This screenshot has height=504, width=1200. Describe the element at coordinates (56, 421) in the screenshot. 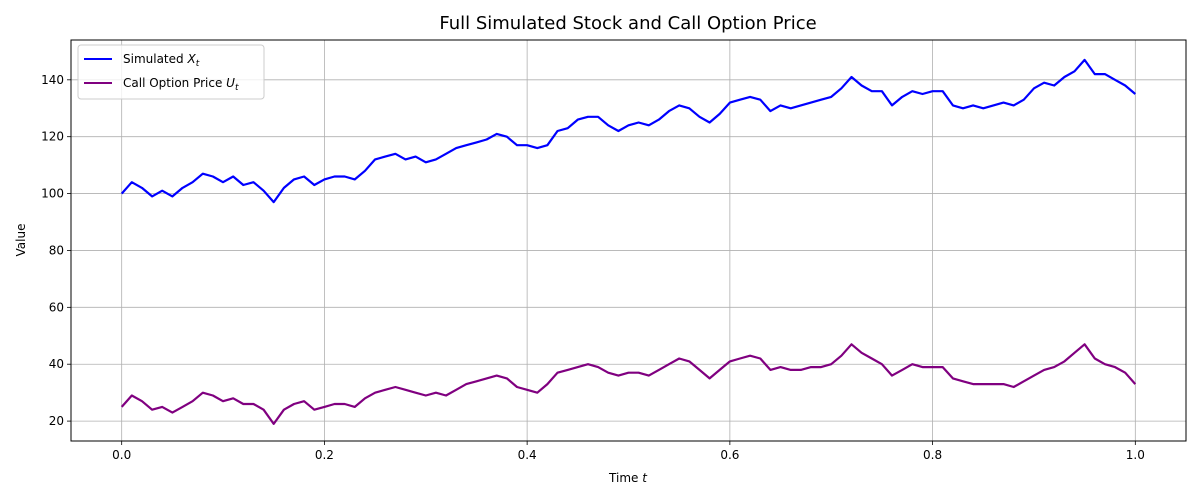

I see `y-tick-label: 20` at that location.